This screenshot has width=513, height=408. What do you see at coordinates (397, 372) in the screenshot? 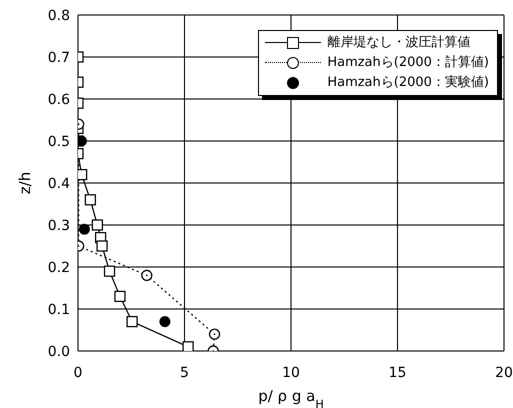
I see `x-tick-label: 15` at bounding box center [397, 372].